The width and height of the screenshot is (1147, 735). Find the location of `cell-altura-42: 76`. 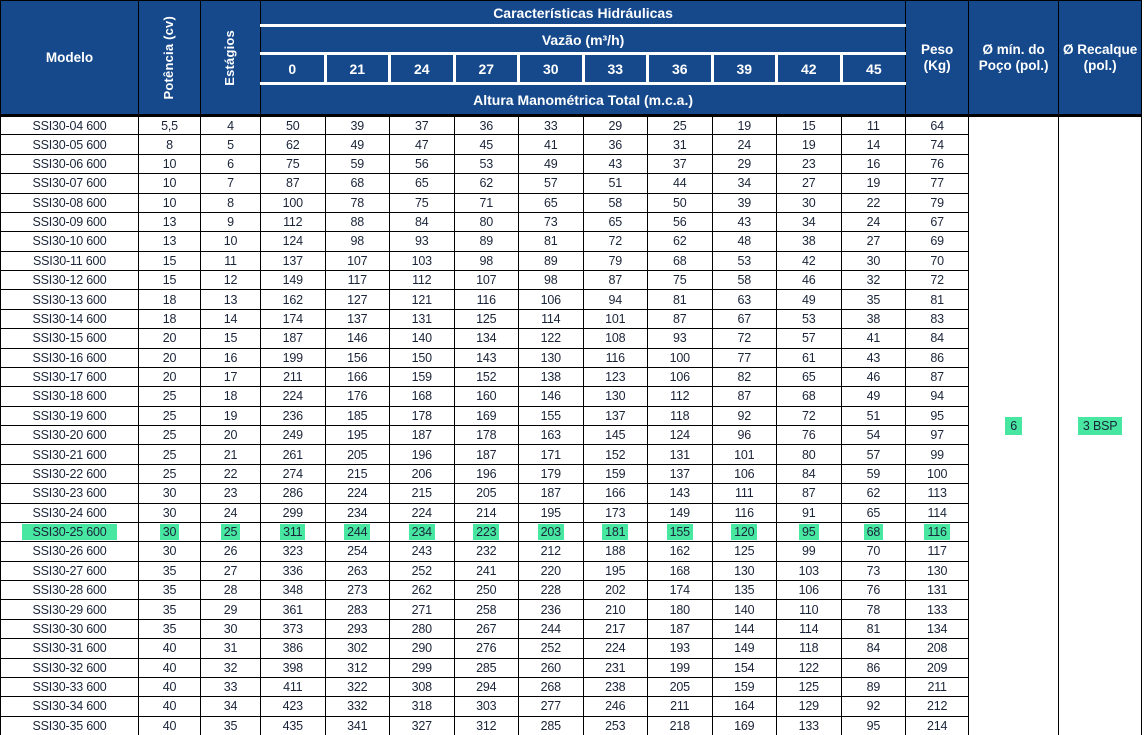

cell-altura-42: 76 is located at coordinates (809, 435).